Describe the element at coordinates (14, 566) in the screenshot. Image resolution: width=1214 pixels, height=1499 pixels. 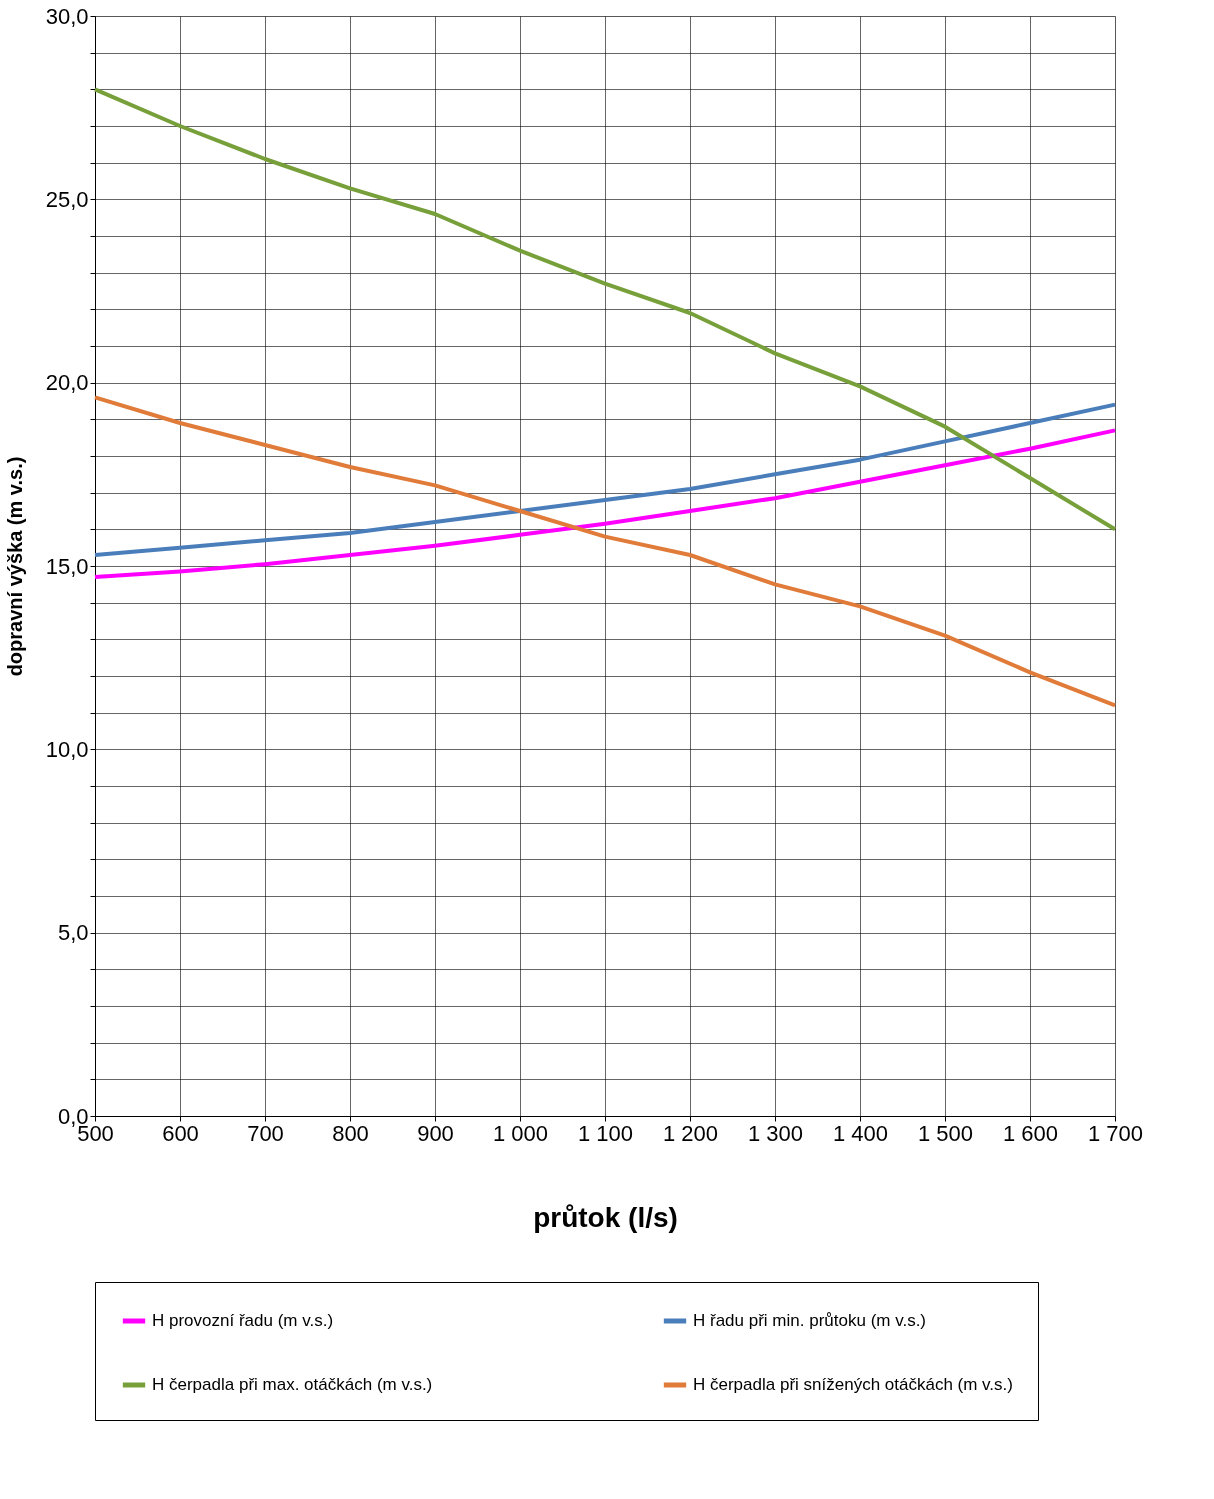
I see `y-axis-title: dopravní výška (m v.s.)` at that location.